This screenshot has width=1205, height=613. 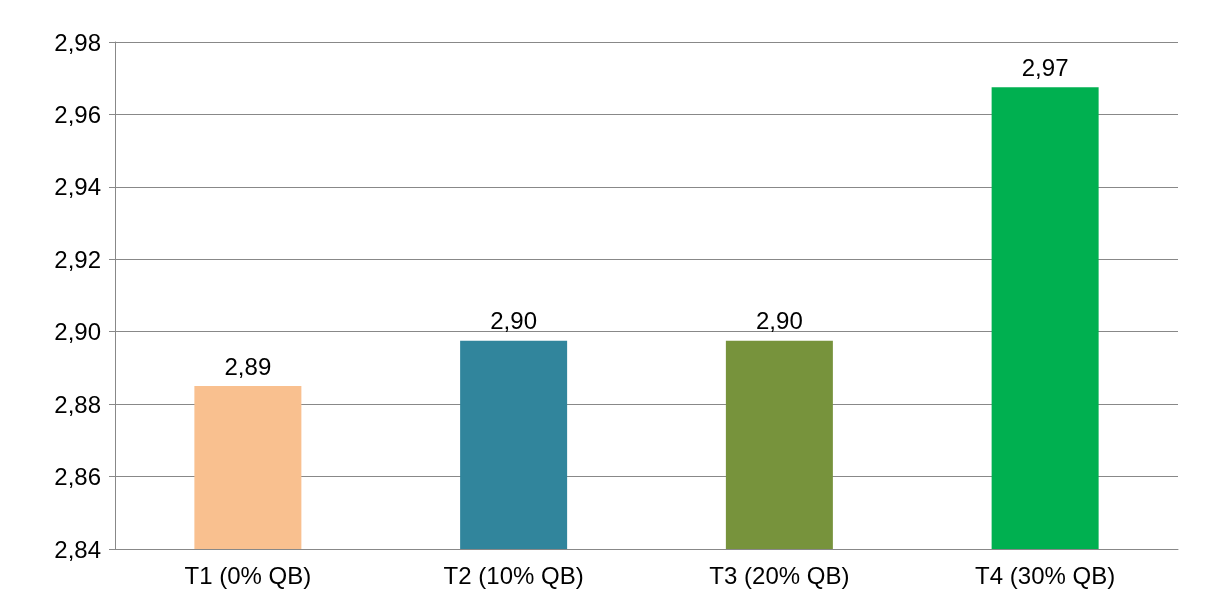 What do you see at coordinates (77, 114) in the screenshot?
I see `y-tick-label: 2,96` at bounding box center [77, 114].